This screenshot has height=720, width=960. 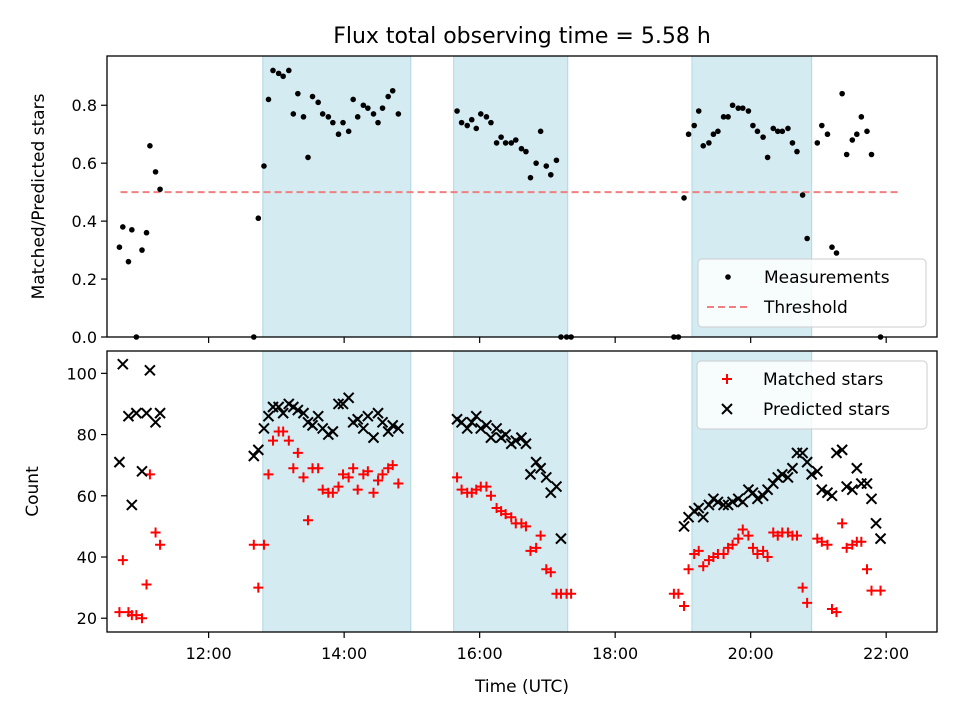 I want to click on legend-label: Matched stars, so click(x=823, y=380).